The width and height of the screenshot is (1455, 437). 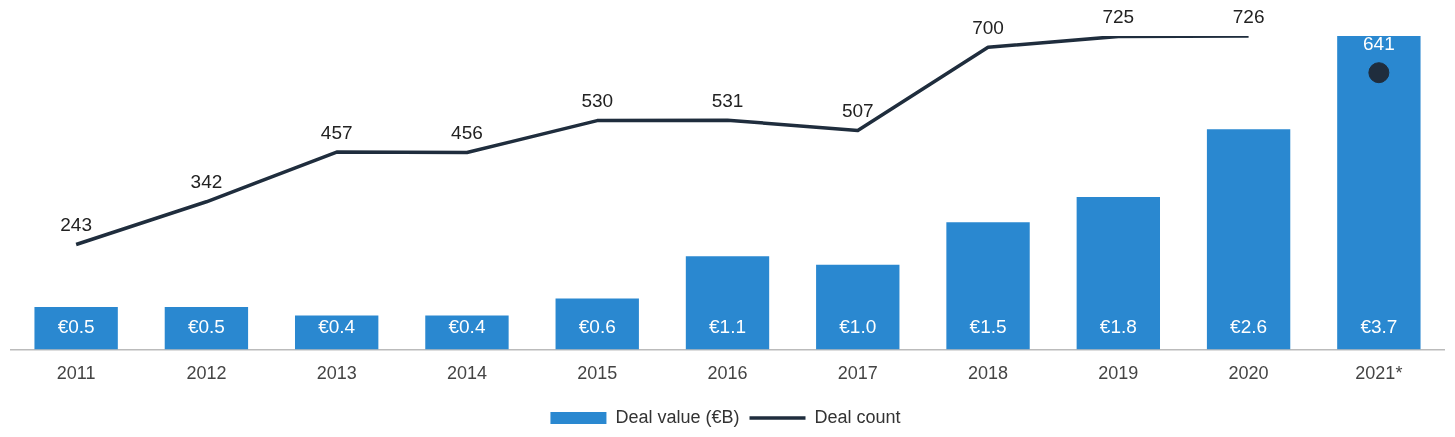 I want to click on data-label: 700, so click(x=988, y=27).